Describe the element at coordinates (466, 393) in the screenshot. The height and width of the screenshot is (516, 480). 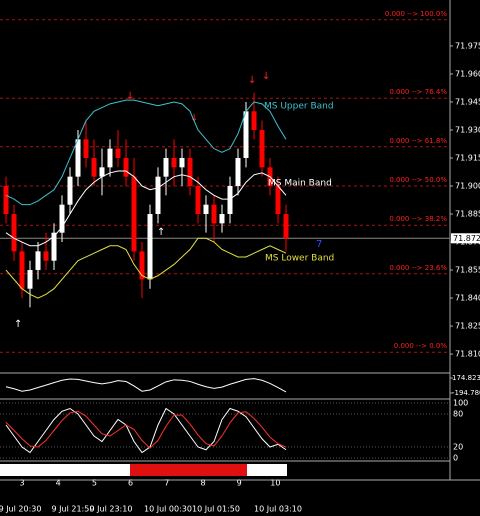
I see `y-tick-label: -194.780` at that location.